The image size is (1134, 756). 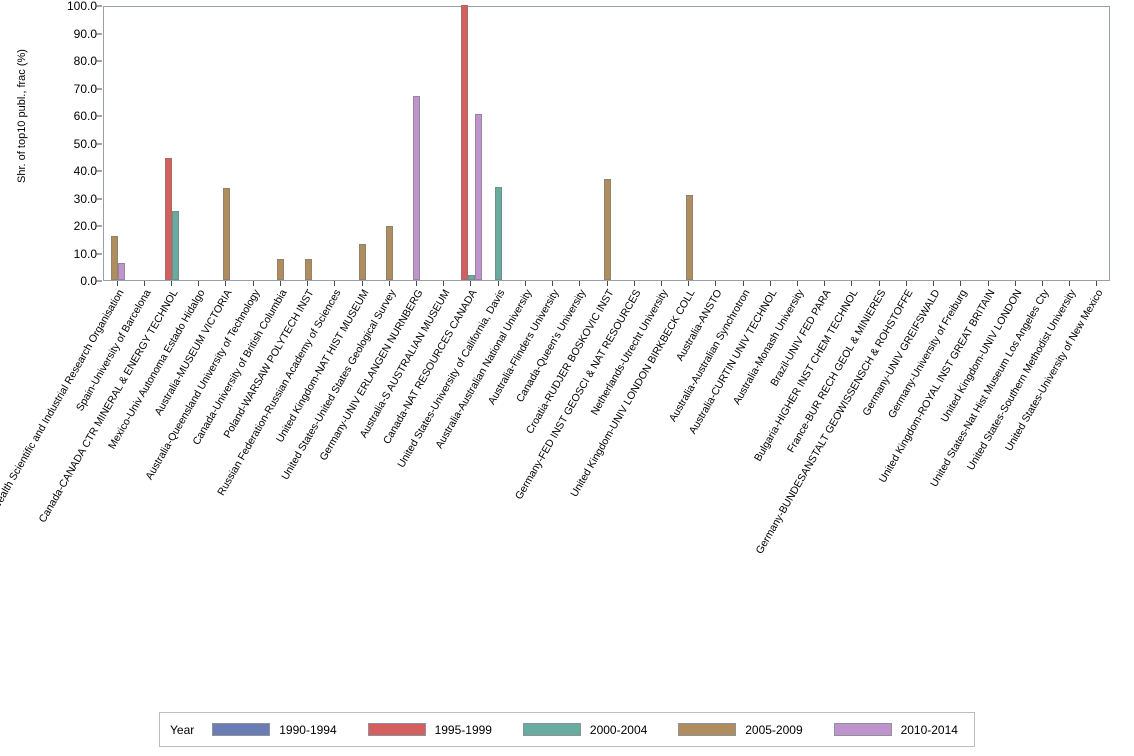 I want to click on y-axis-tick-label: 60.0, so click(x=85, y=116).